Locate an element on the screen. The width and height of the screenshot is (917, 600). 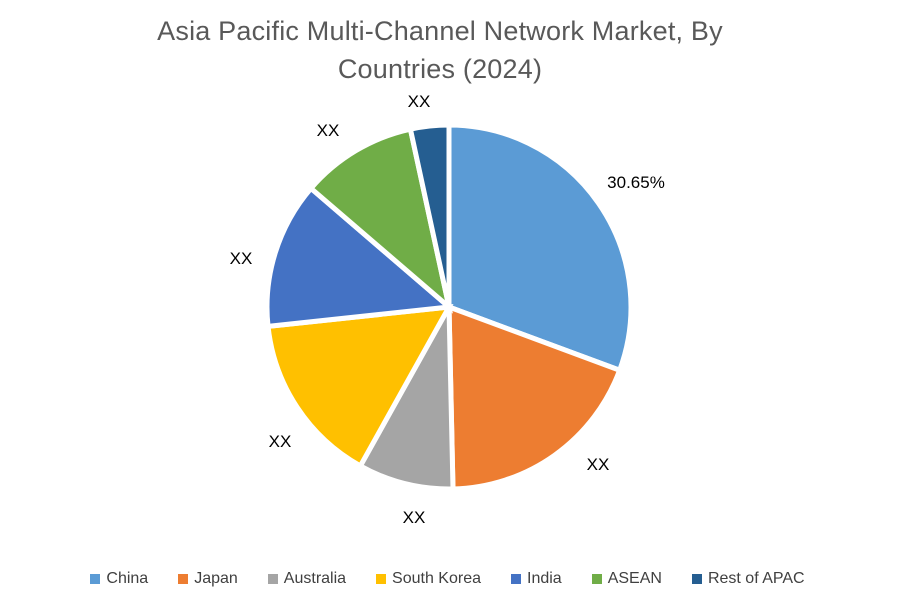
data-label-south-korea: XX is located at coordinates (280, 441).